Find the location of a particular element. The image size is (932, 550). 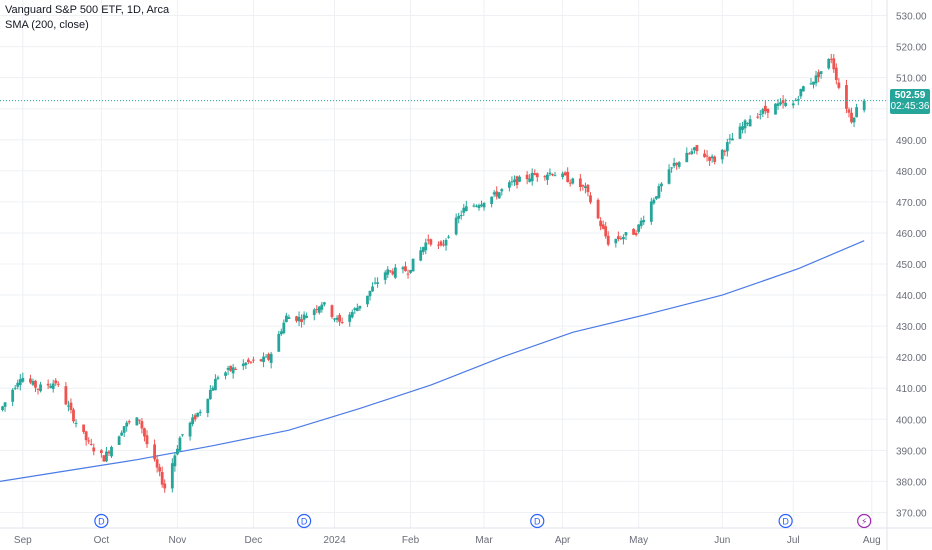

earnings-marker: ⚡ is located at coordinates (864, 521).